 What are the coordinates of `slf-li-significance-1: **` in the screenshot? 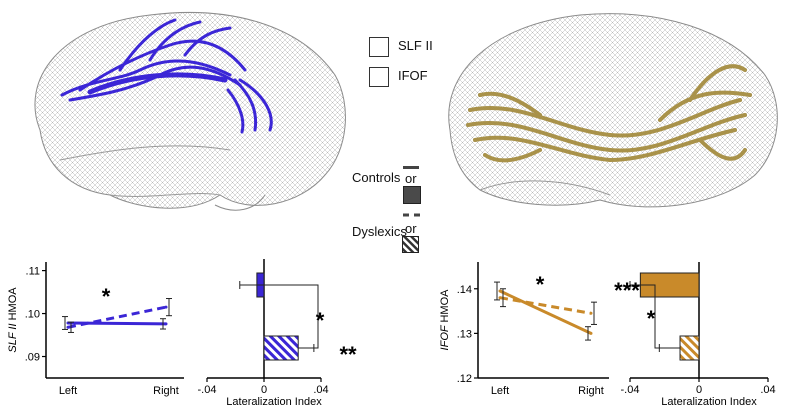 It's located at (348, 354).